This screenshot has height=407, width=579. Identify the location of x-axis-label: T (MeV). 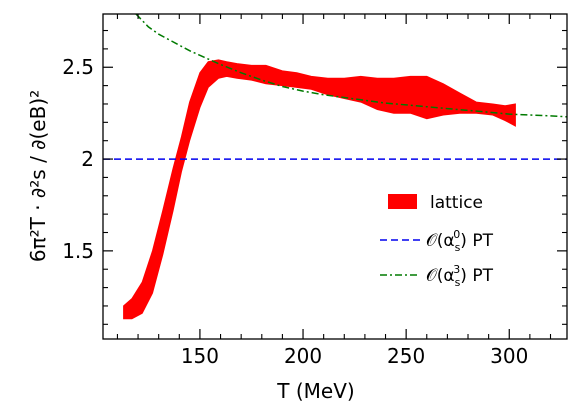
(315, 391).